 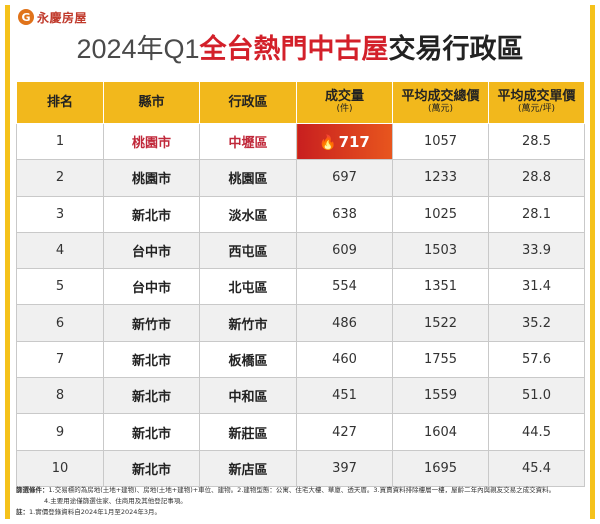 I want to click on footnote-line: 註：1.實價登錄資料自2024年1月至2024年3月。, so click(x=300, y=512).